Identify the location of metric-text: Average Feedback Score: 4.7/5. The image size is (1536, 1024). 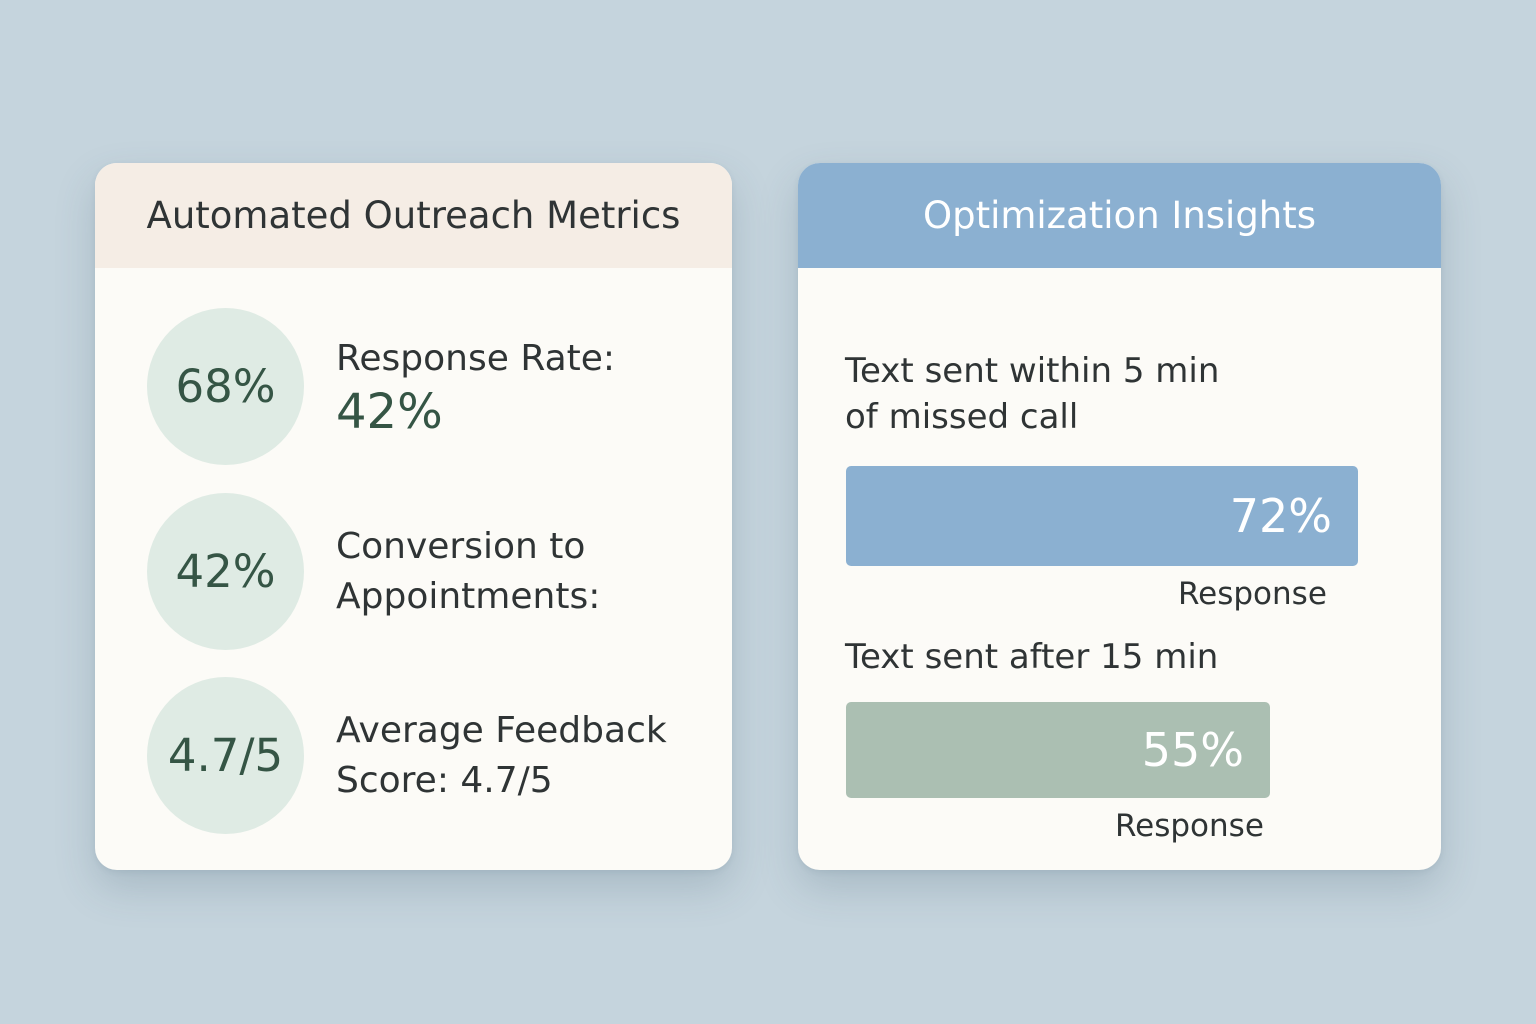
(501, 756).